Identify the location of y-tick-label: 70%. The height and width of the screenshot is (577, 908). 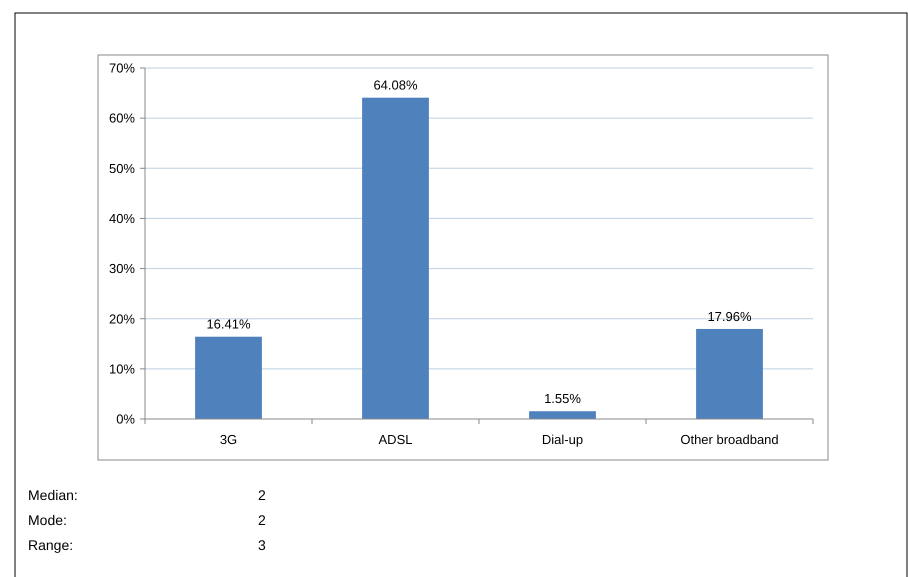
(122, 68).